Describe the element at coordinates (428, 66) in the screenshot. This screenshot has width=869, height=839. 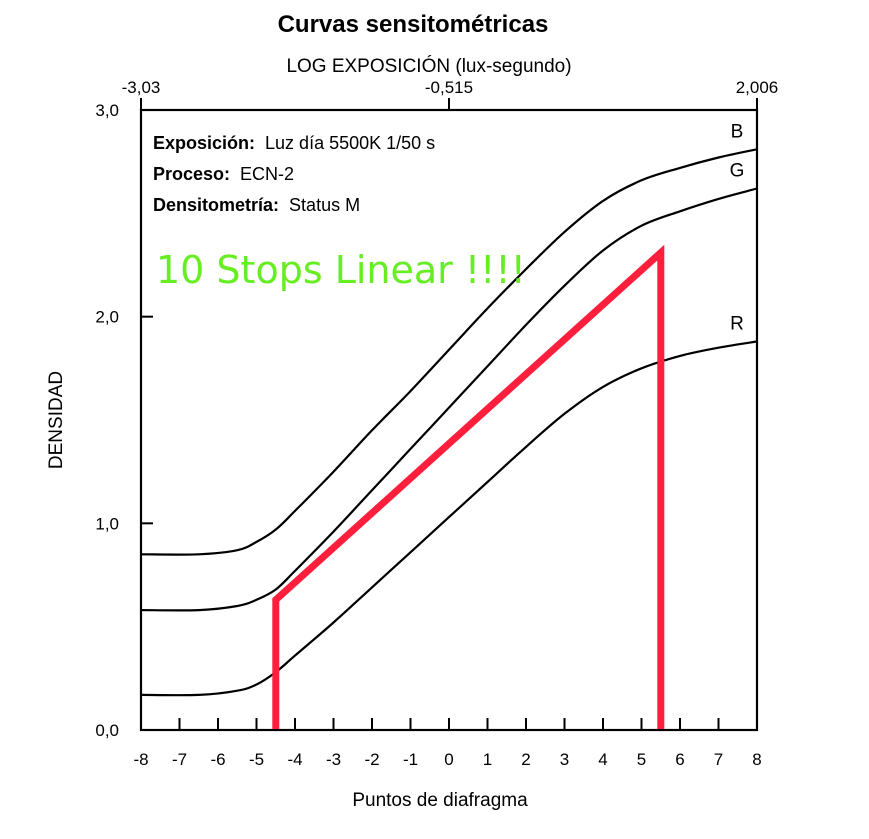
I see `top-axis-label: LOG EXPOSICIÓN (lux-segundo)` at that location.